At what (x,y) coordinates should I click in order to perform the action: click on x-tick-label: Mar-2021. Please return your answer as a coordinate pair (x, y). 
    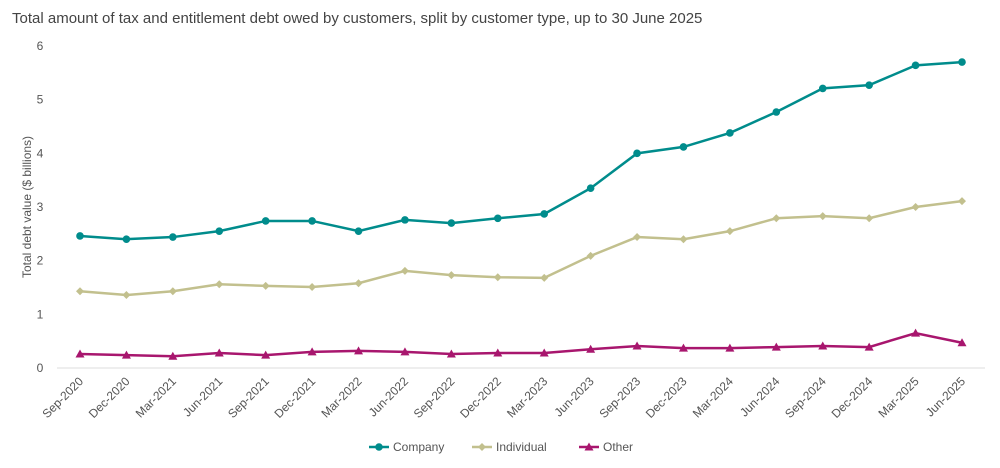
    Looking at the image, I should click on (156, 397).